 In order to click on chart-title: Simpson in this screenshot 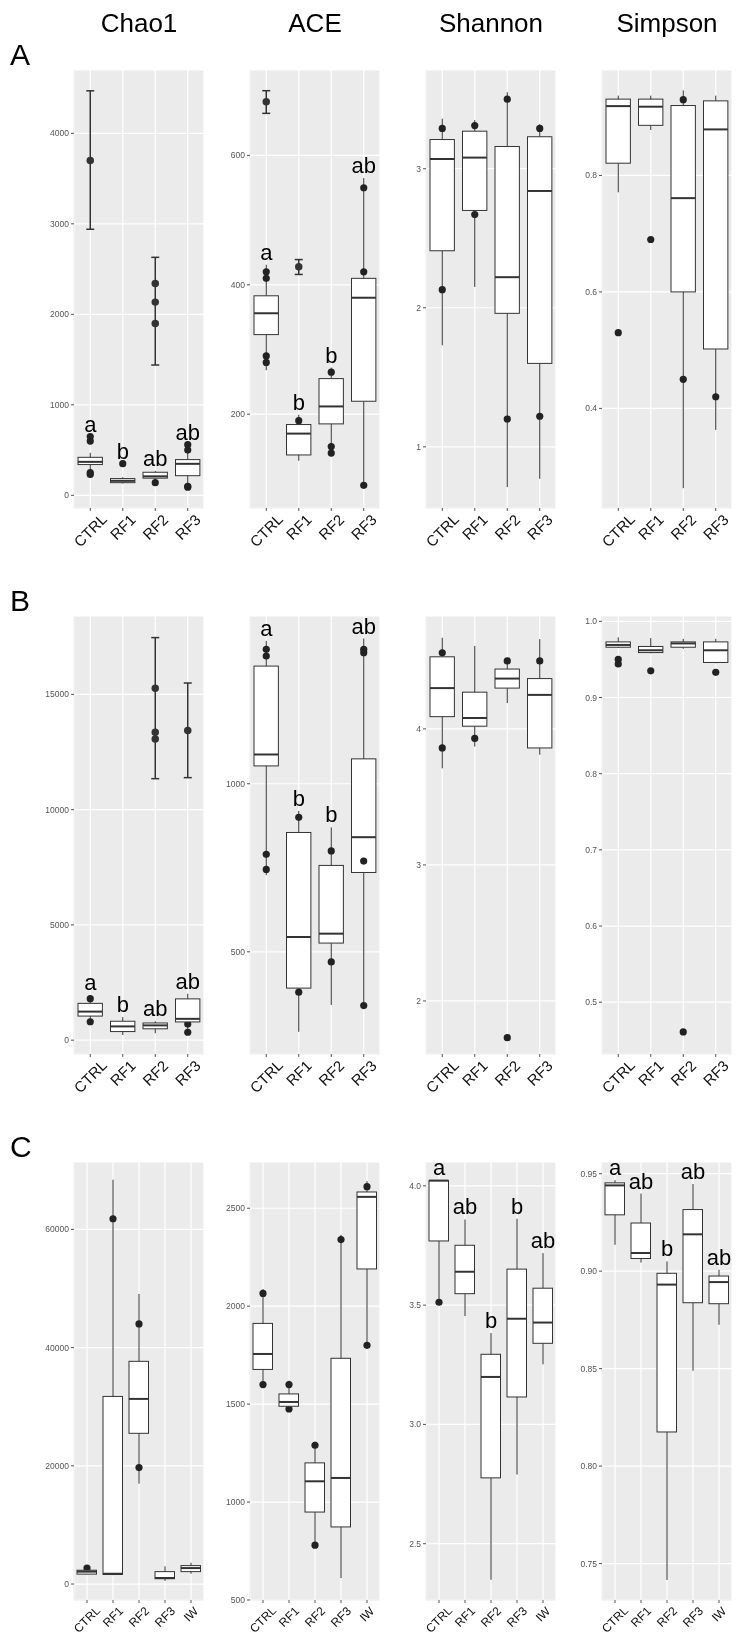, I will do `click(667, 23)`.